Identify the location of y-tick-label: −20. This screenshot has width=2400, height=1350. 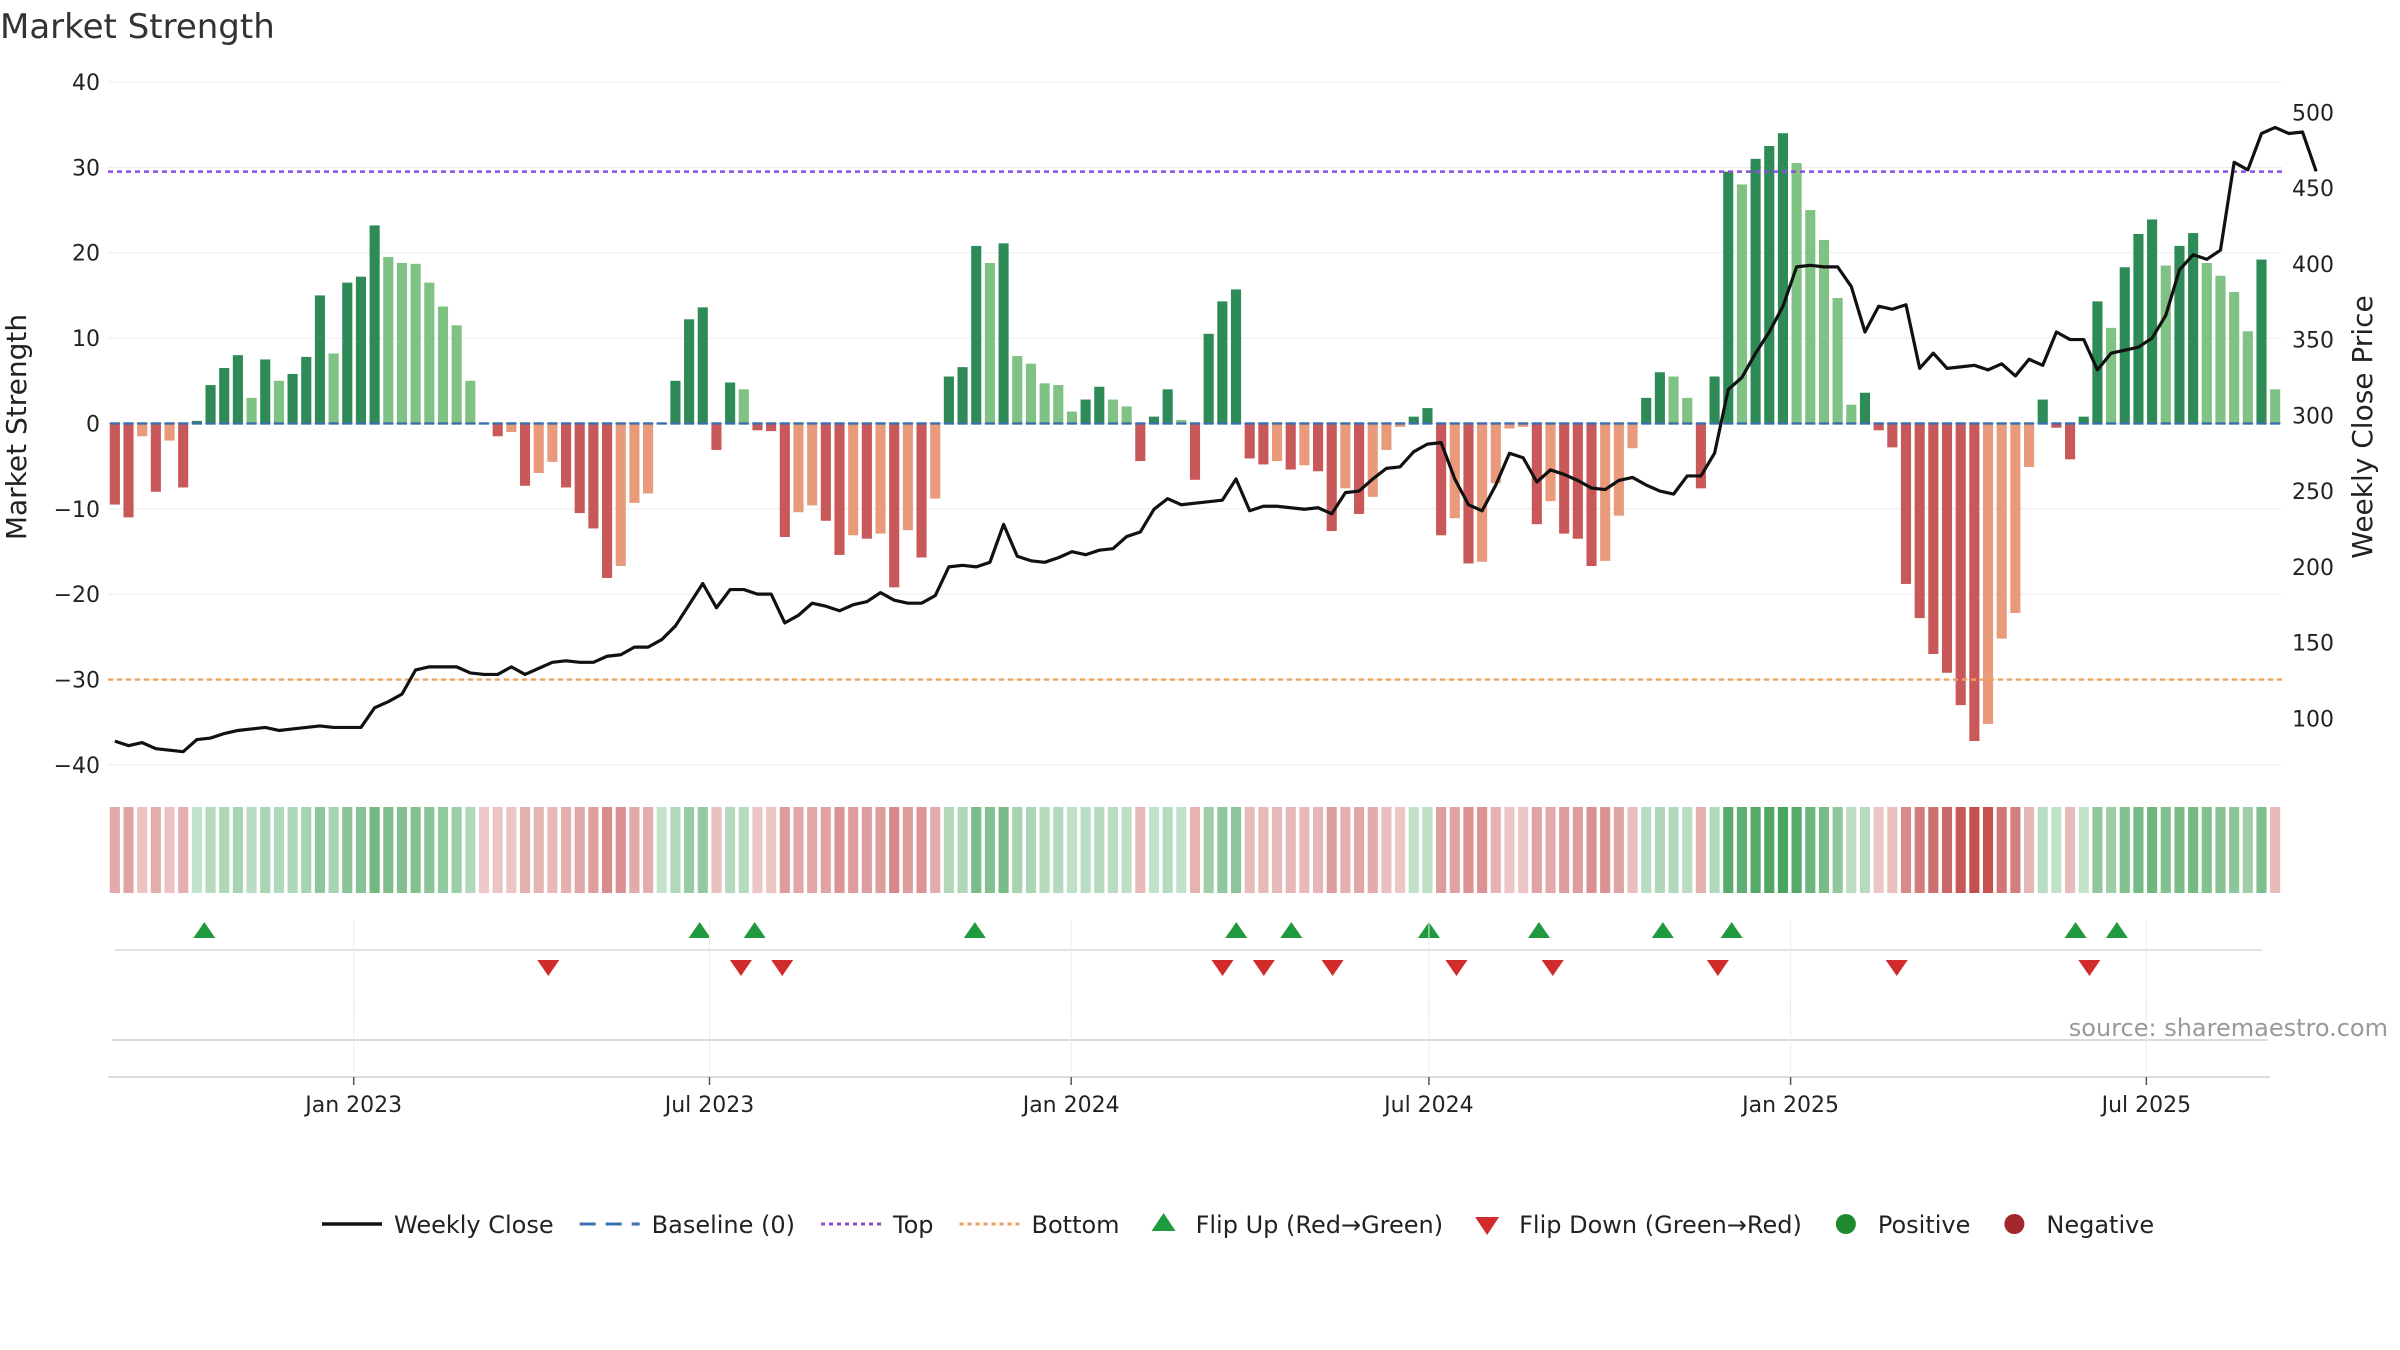
(77, 595).